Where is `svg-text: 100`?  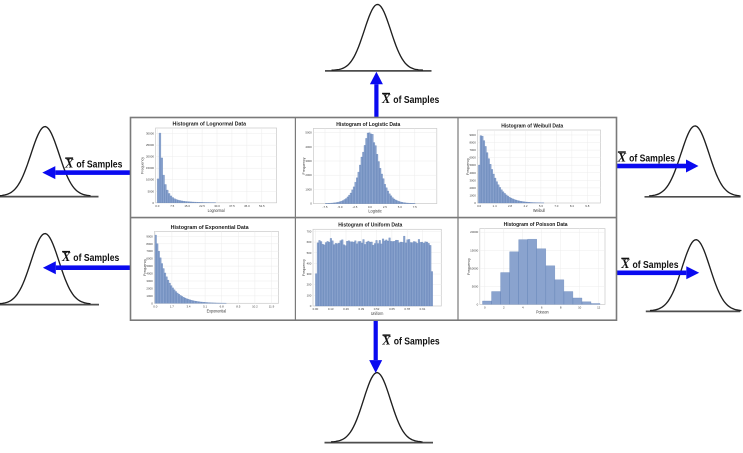 svg-text: 100 is located at coordinates (309, 295).